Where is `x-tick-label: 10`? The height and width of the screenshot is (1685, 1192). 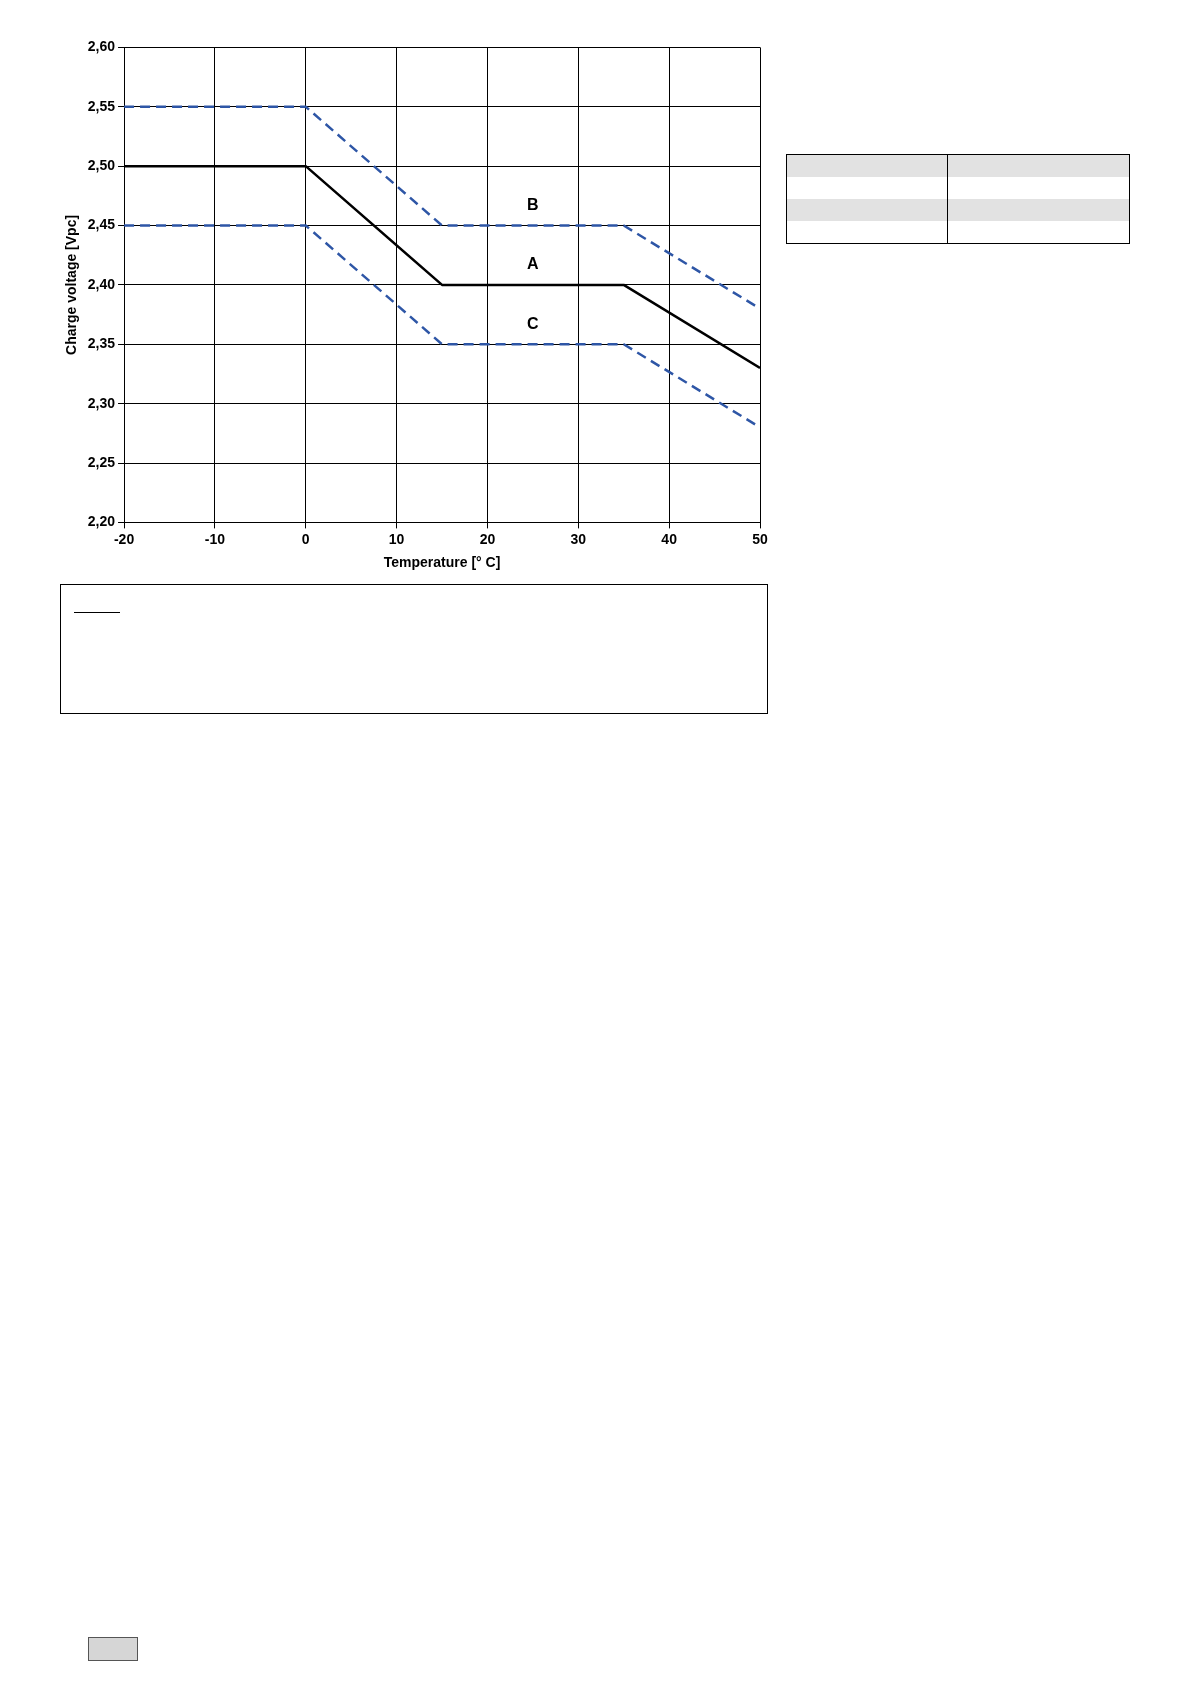 x-tick-label: 10 is located at coordinates (396, 538).